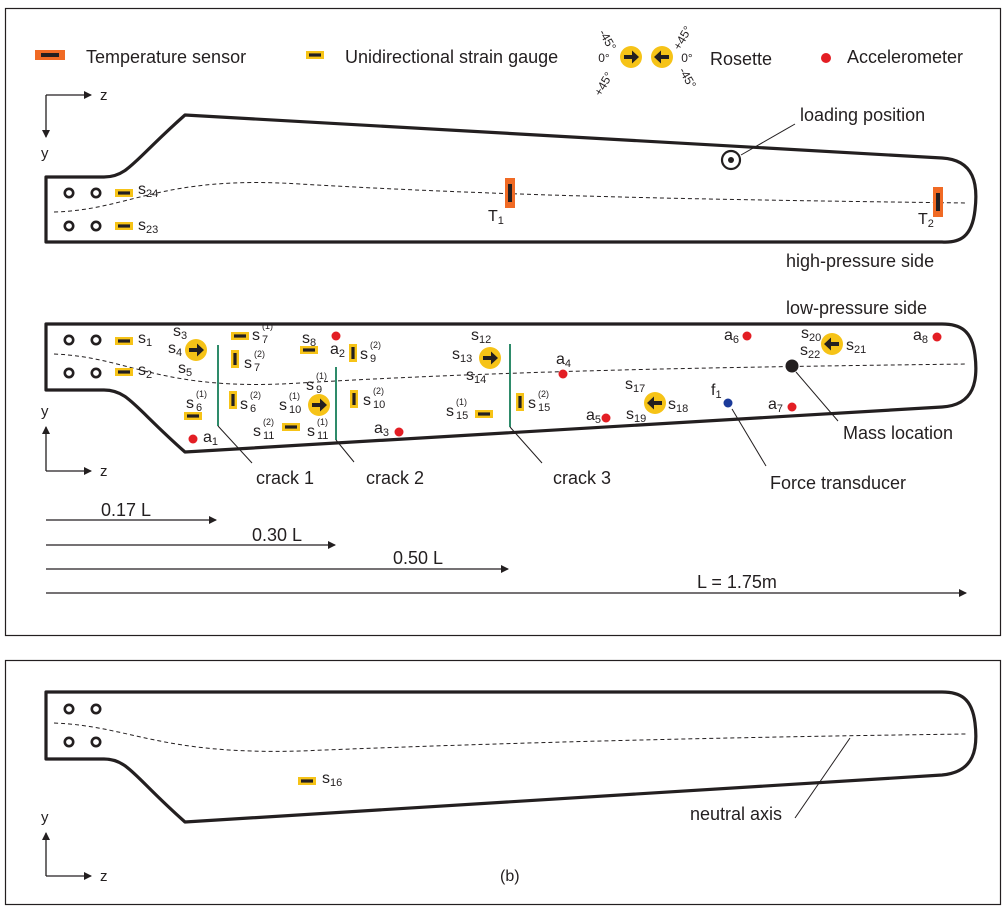  I want to click on neutral-axis-label: neutral axis, so click(736, 814).